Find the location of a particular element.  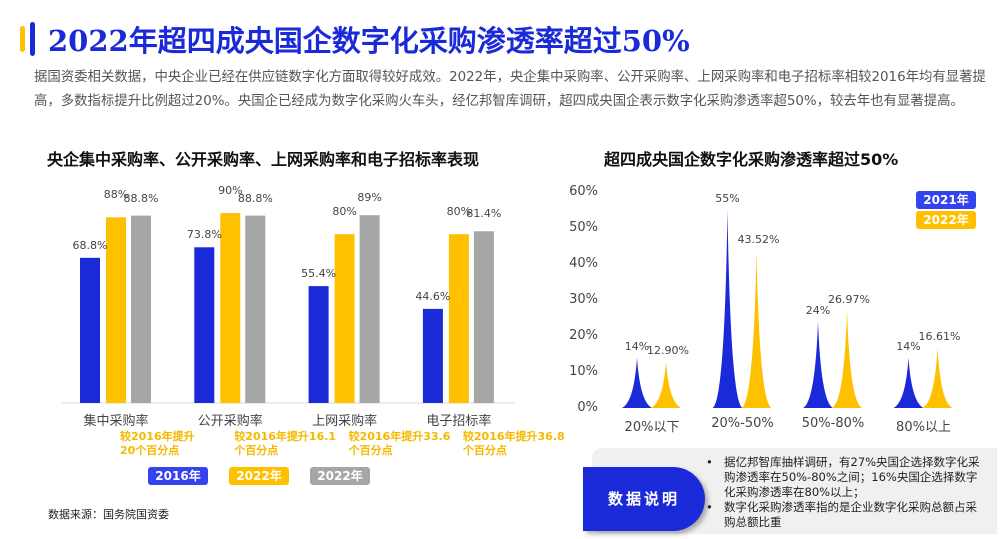

x-tick-label: 20%-50% is located at coordinates (742, 423).